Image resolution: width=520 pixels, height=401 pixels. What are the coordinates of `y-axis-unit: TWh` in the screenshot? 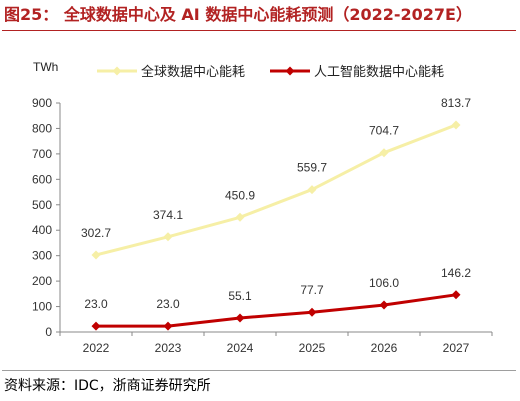 It's located at (45, 67).